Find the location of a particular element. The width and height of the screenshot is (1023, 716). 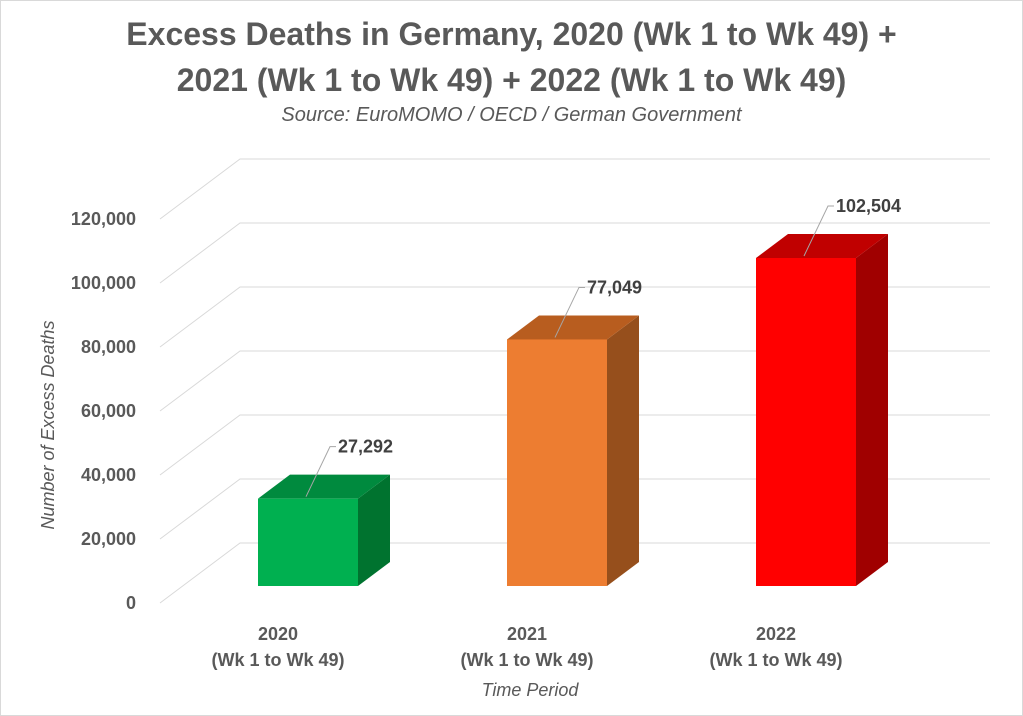

data-label: 77,049 is located at coordinates (614, 287).